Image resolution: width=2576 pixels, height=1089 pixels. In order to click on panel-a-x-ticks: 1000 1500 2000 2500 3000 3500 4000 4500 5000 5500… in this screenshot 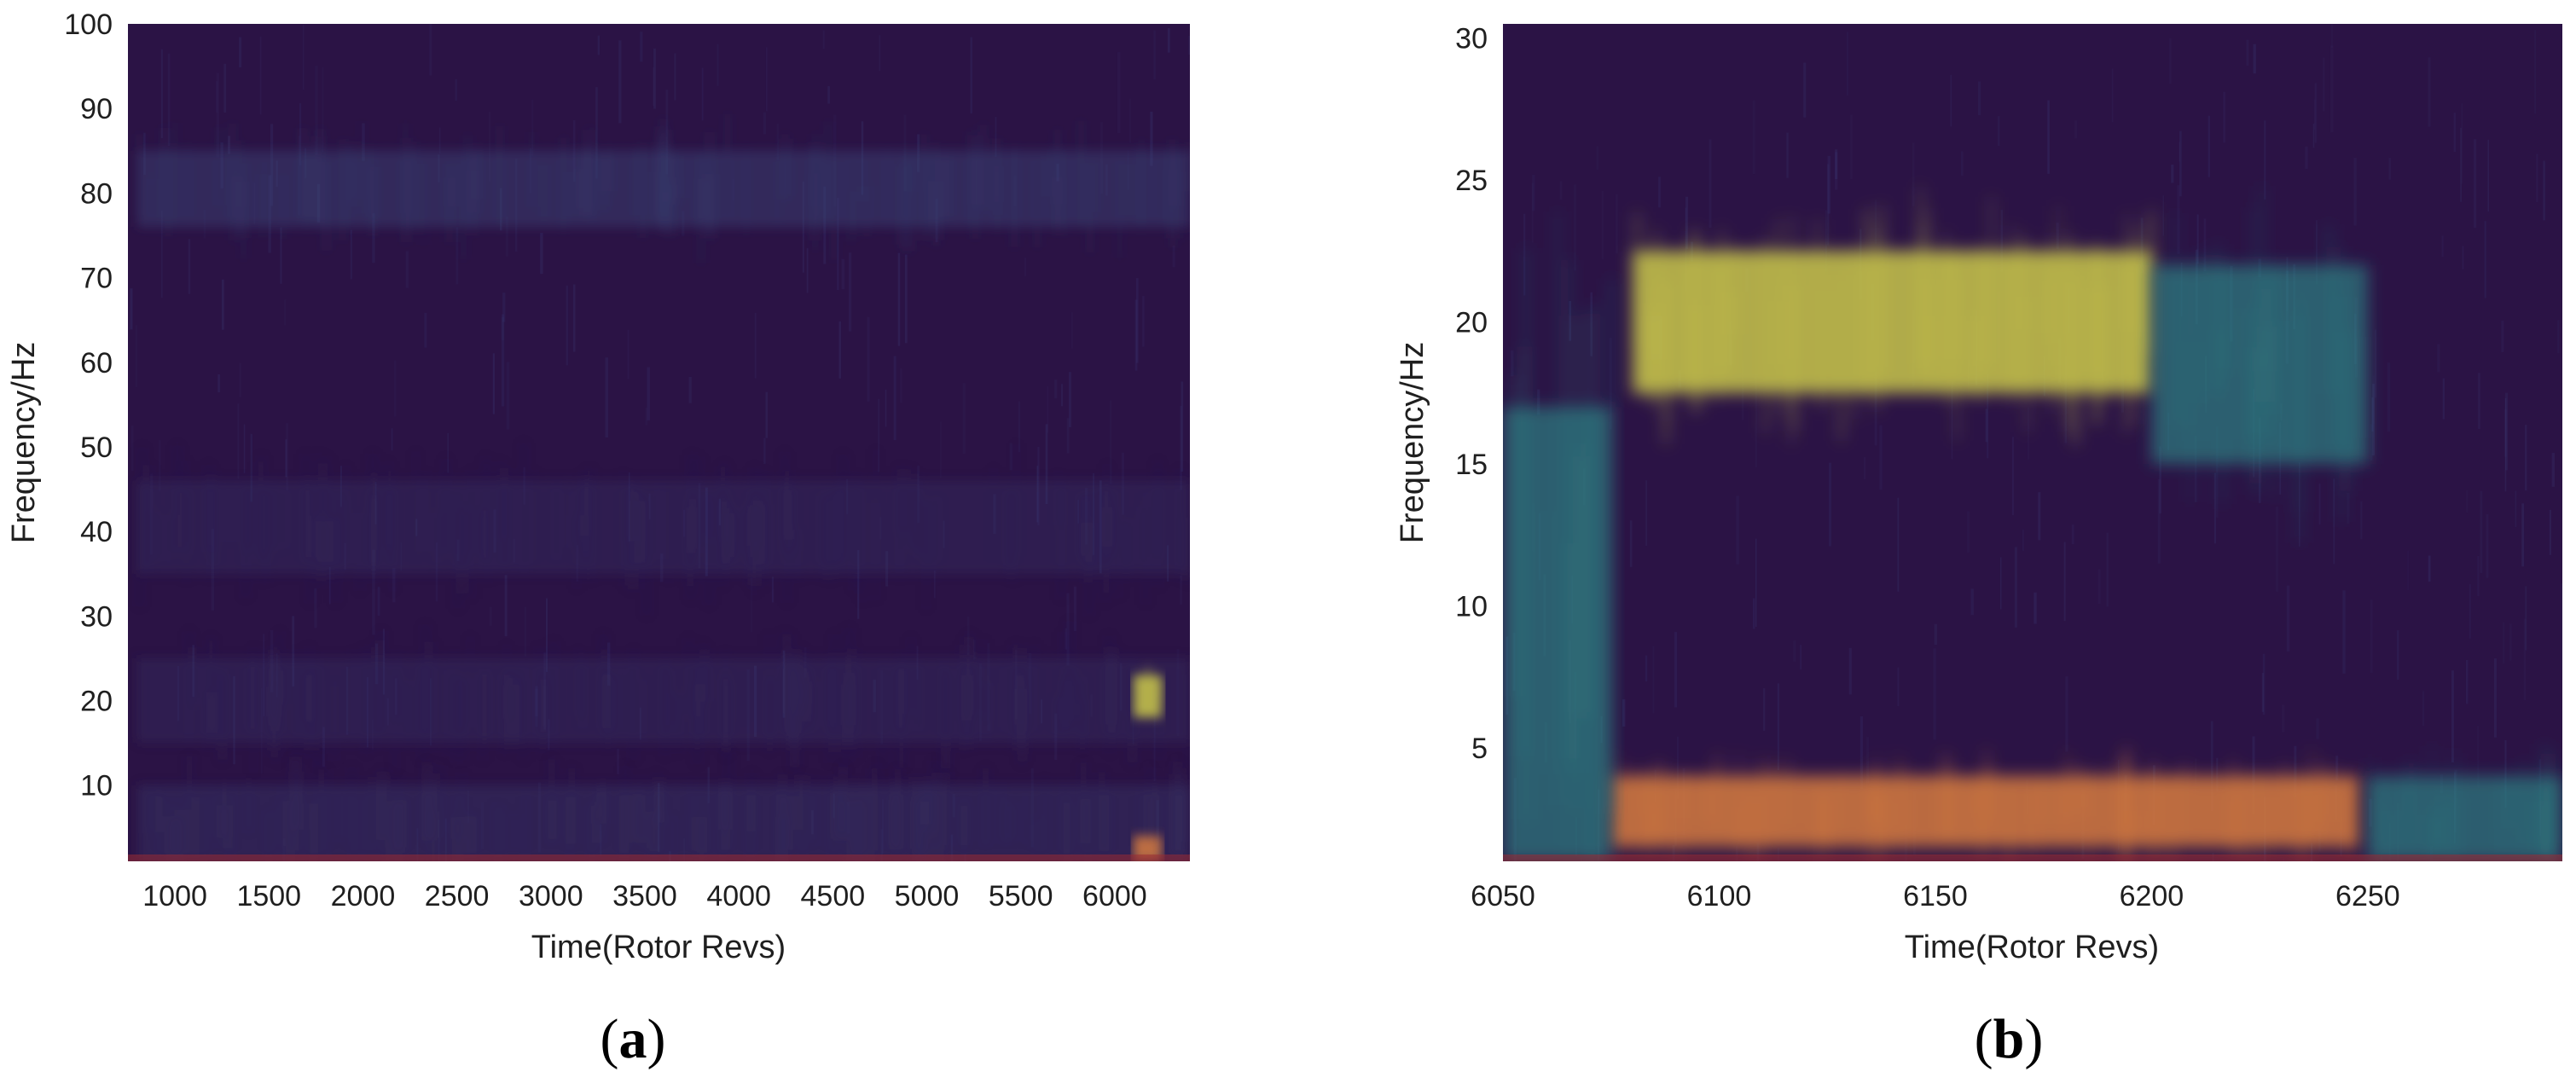, I will do `click(644, 896)`.